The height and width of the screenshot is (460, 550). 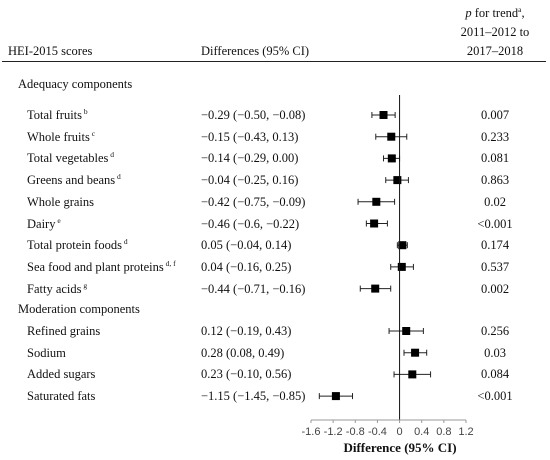 What do you see at coordinates (50, 51) in the screenshot?
I see `scores-column-header: HEI-2015 scores` at bounding box center [50, 51].